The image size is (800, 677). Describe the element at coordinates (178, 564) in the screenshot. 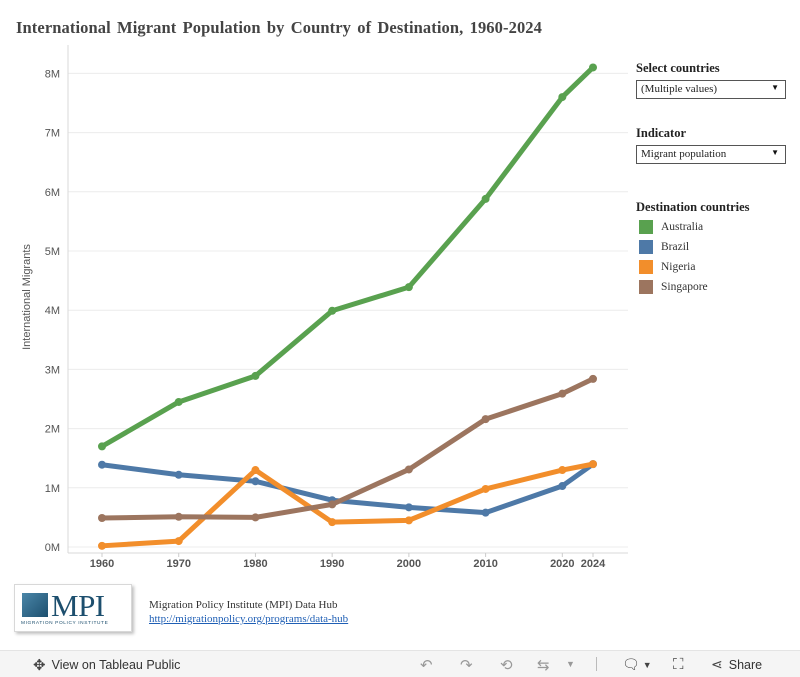

I see `x-tick-label: 1970` at that location.